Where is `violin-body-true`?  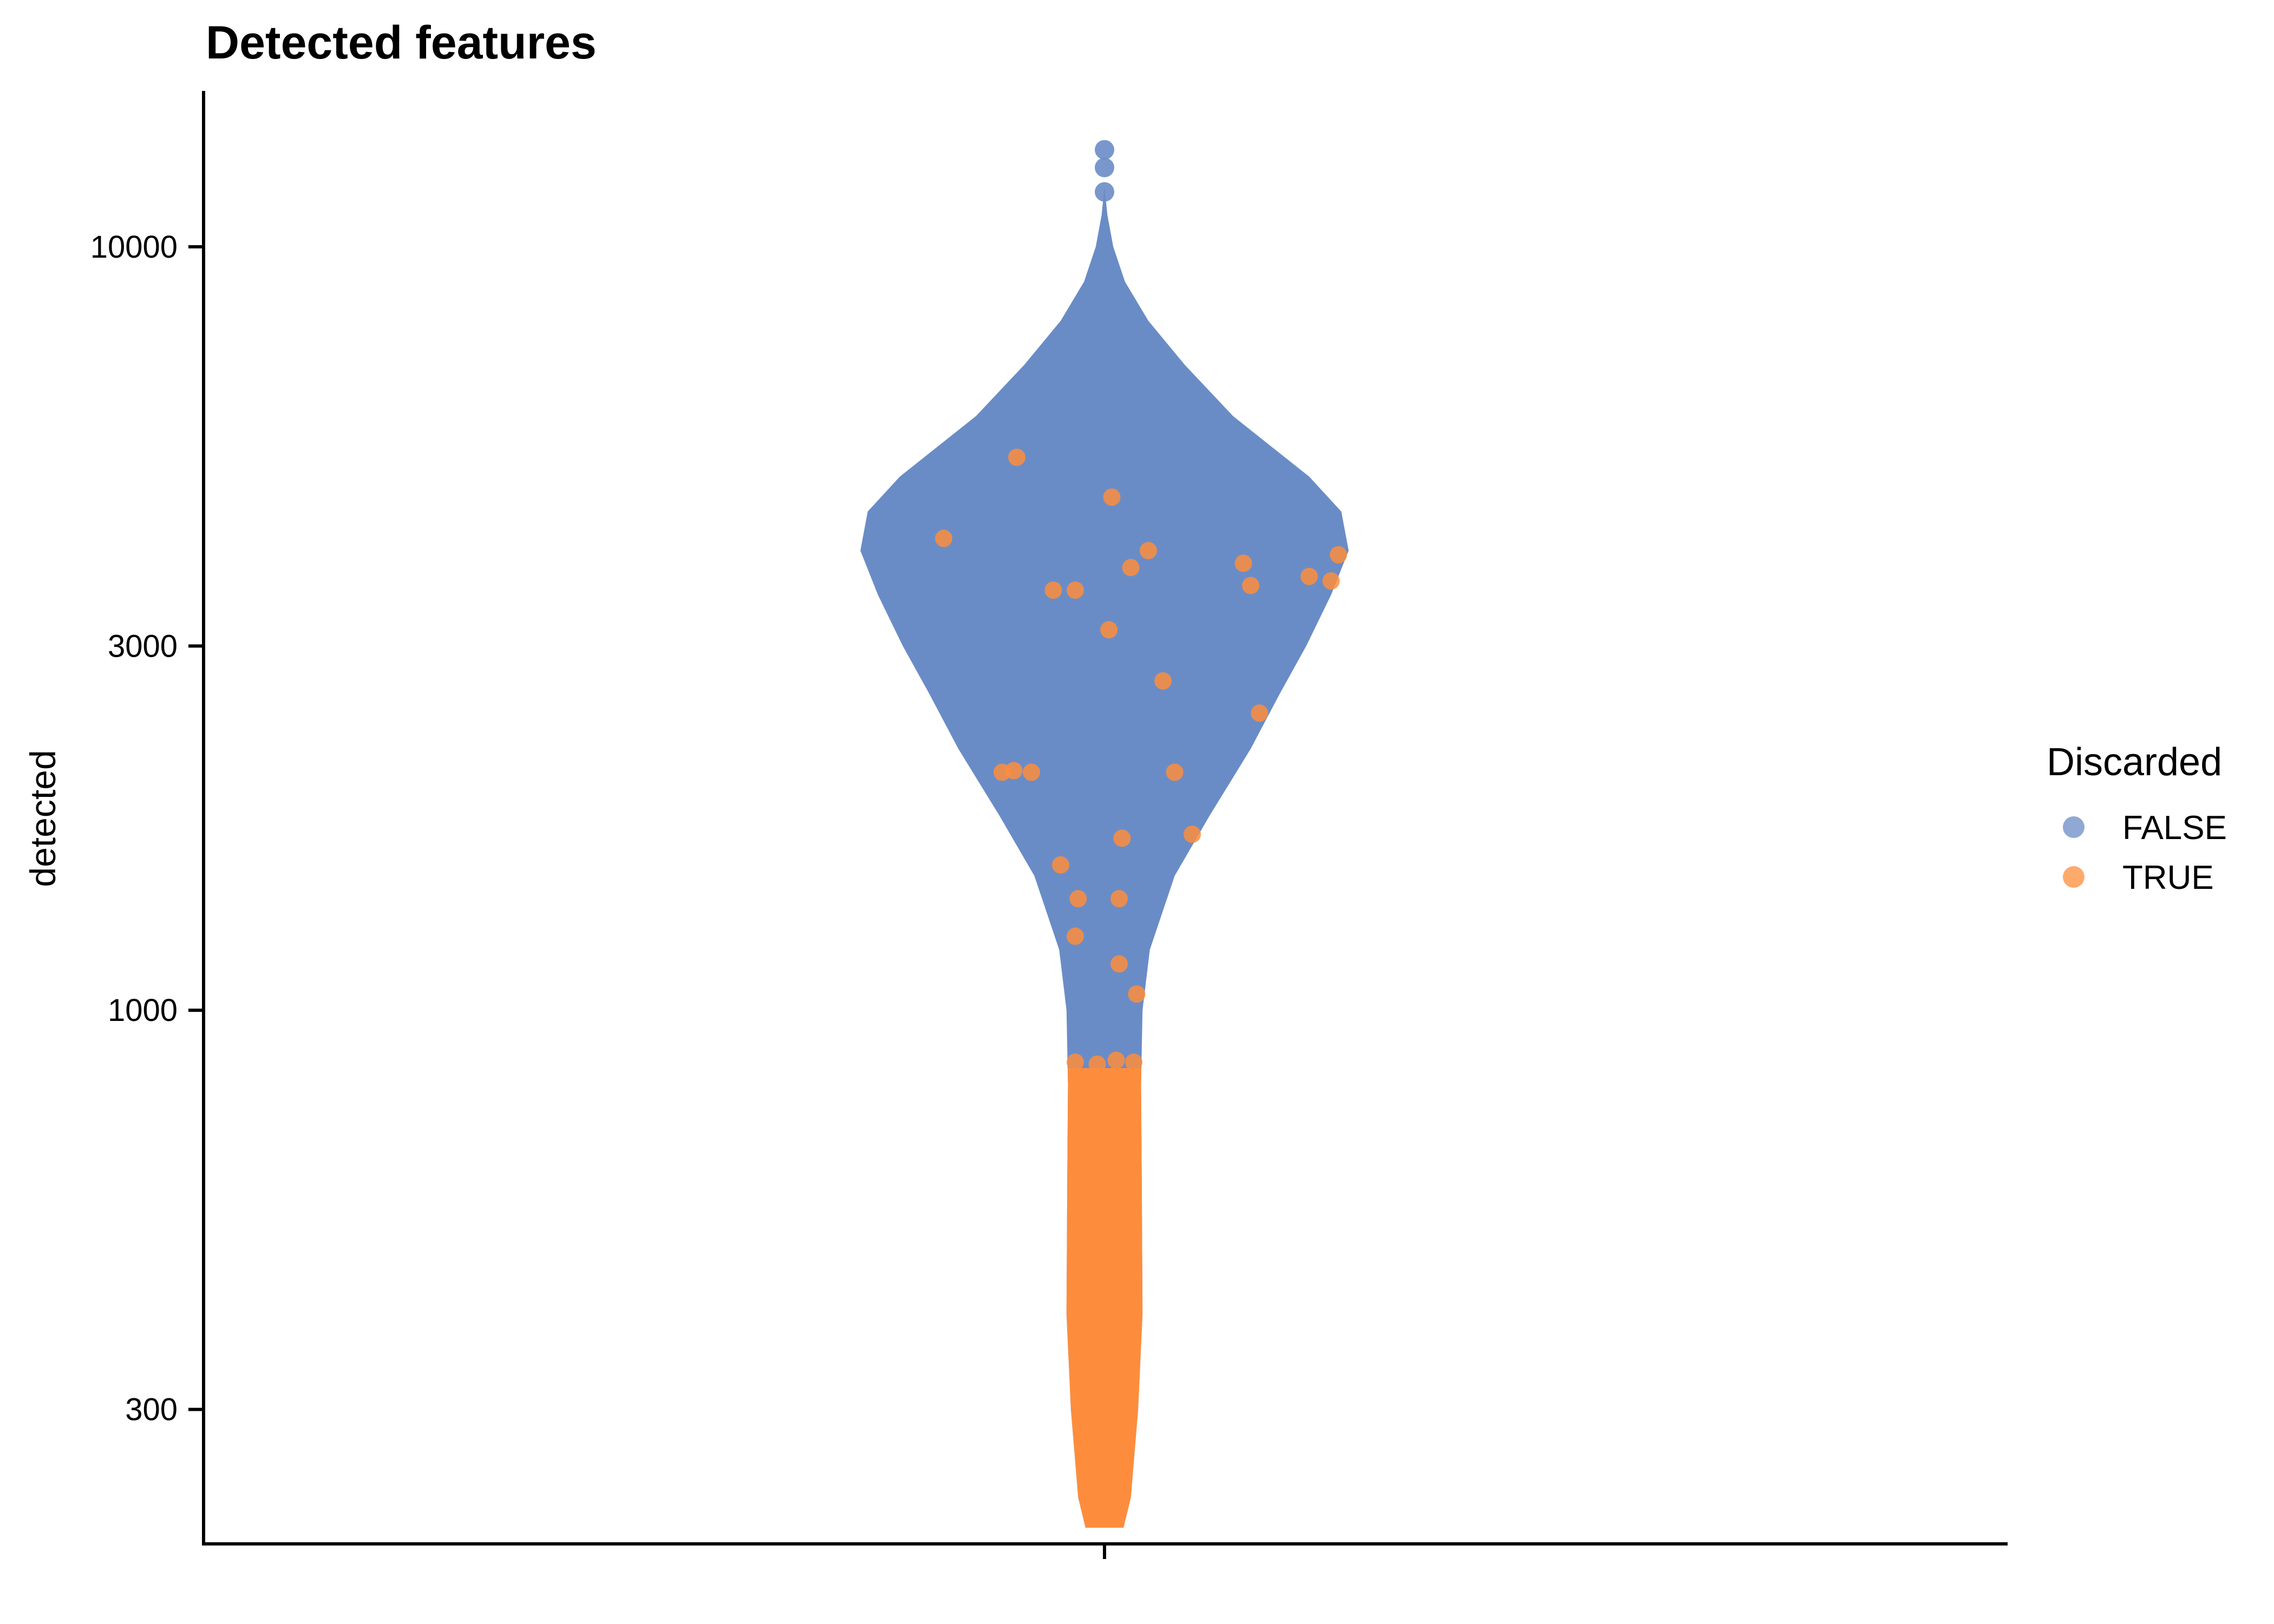
violin-body-true is located at coordinates (1105, 1298).